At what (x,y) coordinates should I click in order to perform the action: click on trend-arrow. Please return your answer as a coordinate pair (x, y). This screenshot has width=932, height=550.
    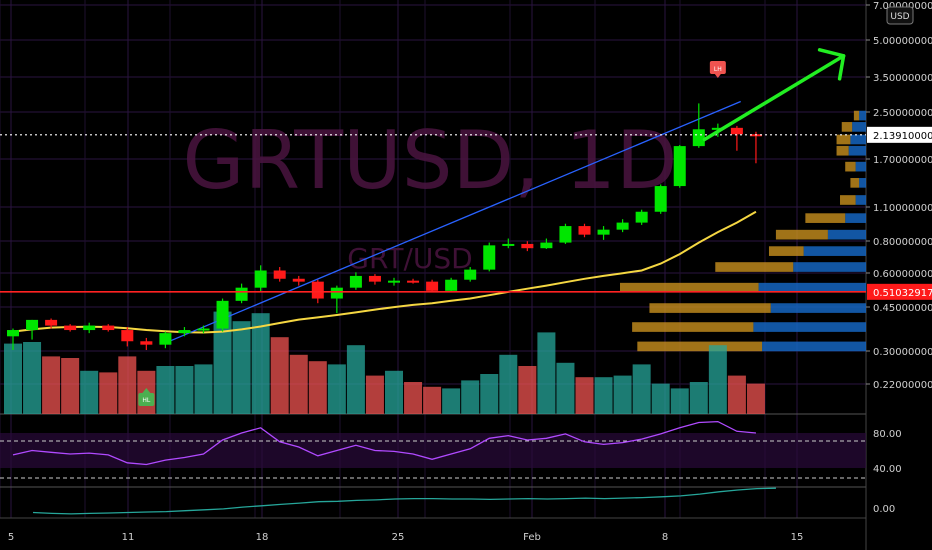
    Looking at the image, I should click on (774, 95).